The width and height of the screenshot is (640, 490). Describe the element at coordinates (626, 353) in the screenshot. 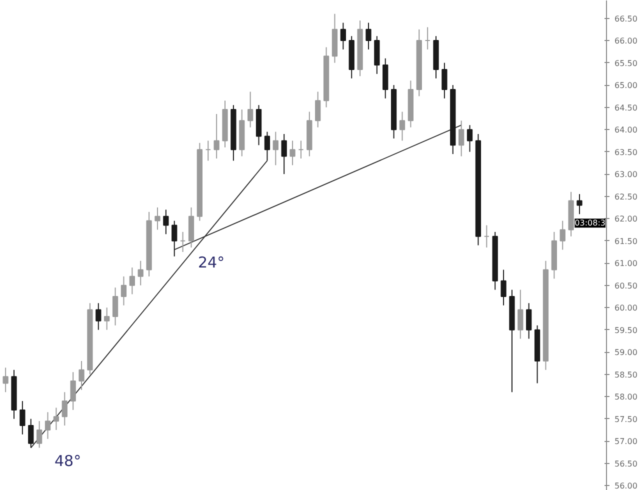

I see `y-tick-label: 59.00` at that location.